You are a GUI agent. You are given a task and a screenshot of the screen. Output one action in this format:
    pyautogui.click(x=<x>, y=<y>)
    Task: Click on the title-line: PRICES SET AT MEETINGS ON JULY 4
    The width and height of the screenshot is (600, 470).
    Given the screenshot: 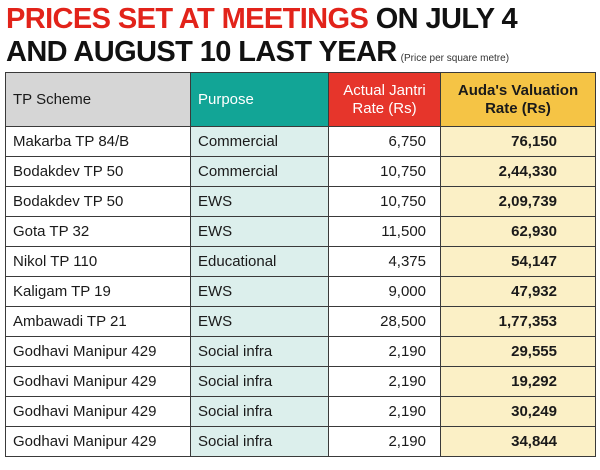 What is the action you would take?
    pyautogui.click(x=262, y=19)
    